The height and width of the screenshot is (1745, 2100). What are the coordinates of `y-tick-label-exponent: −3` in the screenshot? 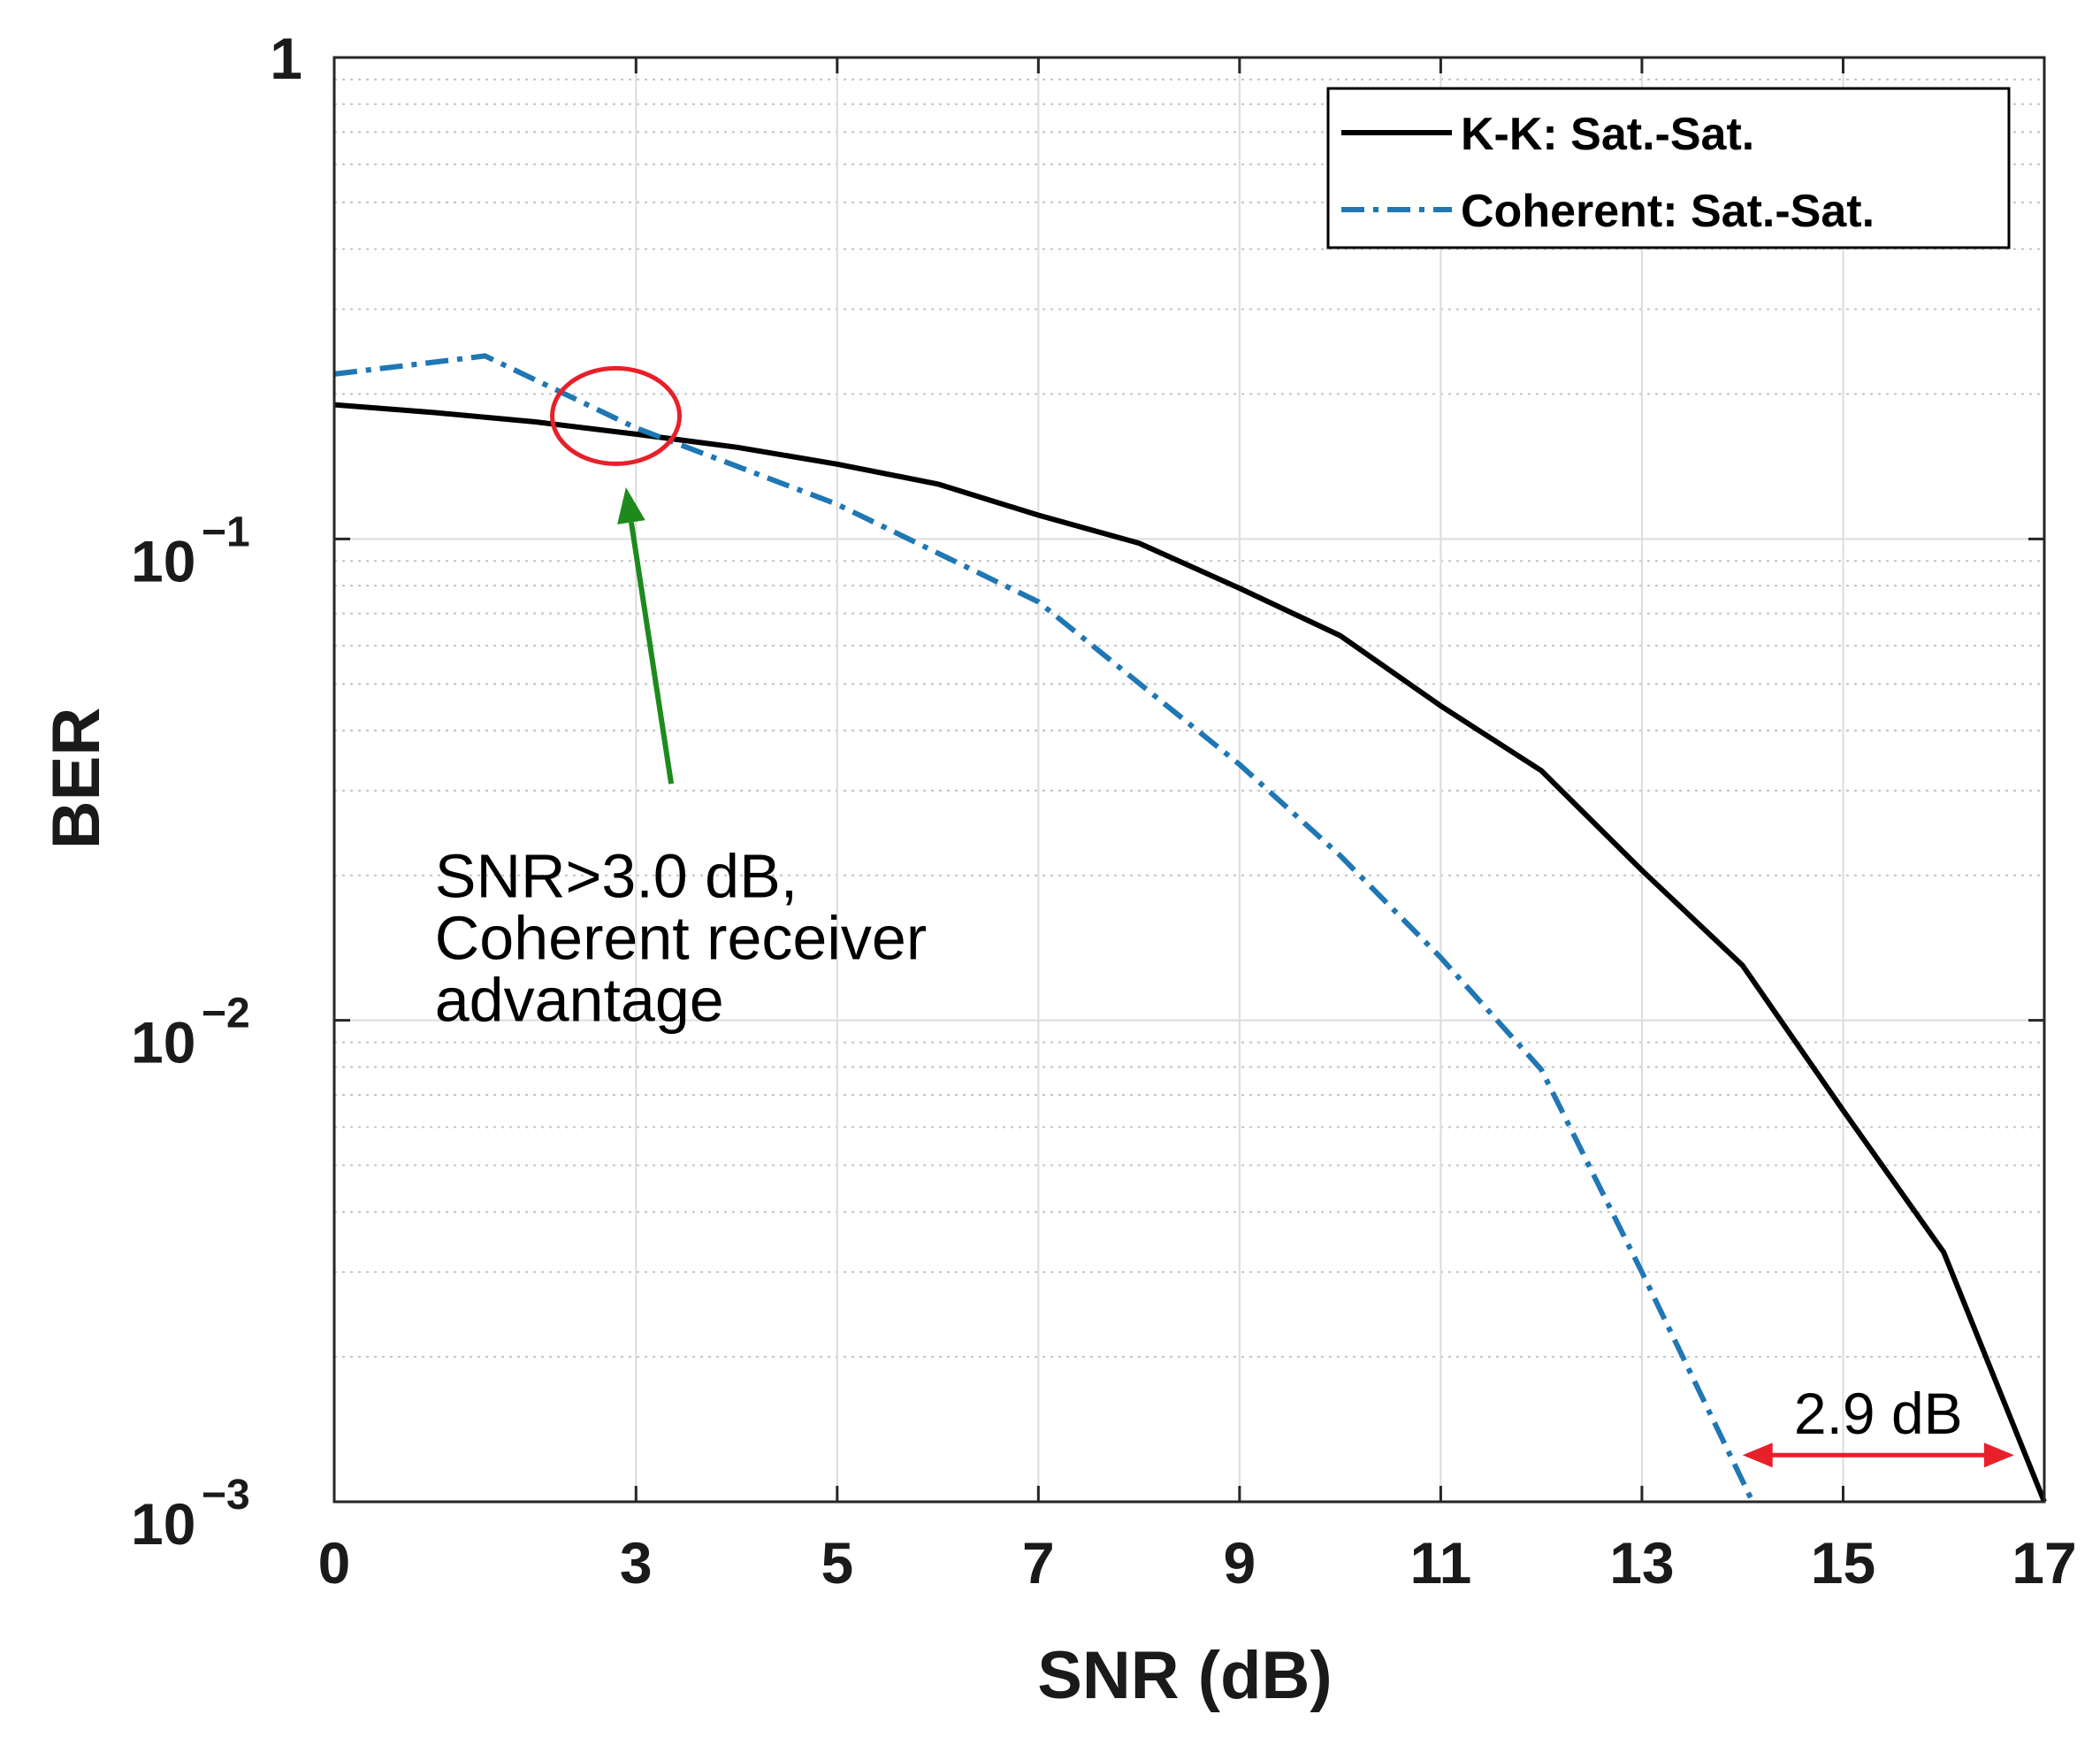 It's located at (226, 1495).